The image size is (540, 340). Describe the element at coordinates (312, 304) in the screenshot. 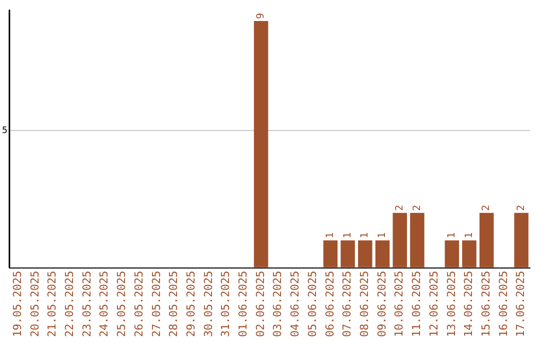

I see `x-tick-label: 05.06.2025` at that location.